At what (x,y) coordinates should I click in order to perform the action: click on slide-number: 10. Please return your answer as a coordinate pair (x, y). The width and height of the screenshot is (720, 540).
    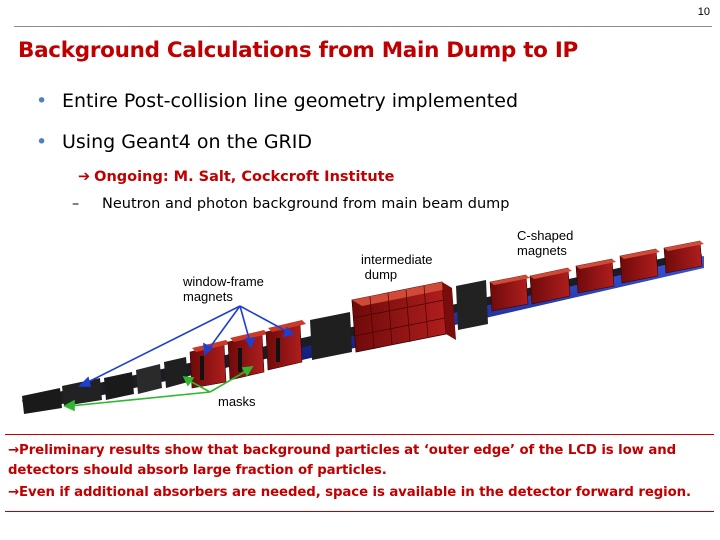
    Looking at the image, I should click on (703, 12).